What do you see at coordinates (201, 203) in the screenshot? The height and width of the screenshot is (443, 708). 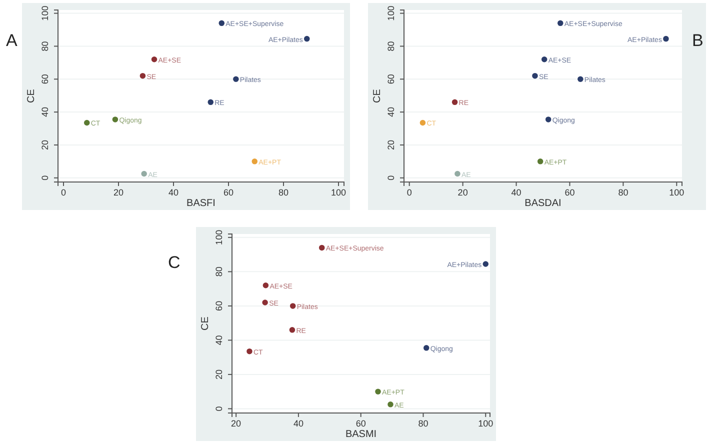 I see `x-axis-title: BASFI` at bounding box center [201, 203].